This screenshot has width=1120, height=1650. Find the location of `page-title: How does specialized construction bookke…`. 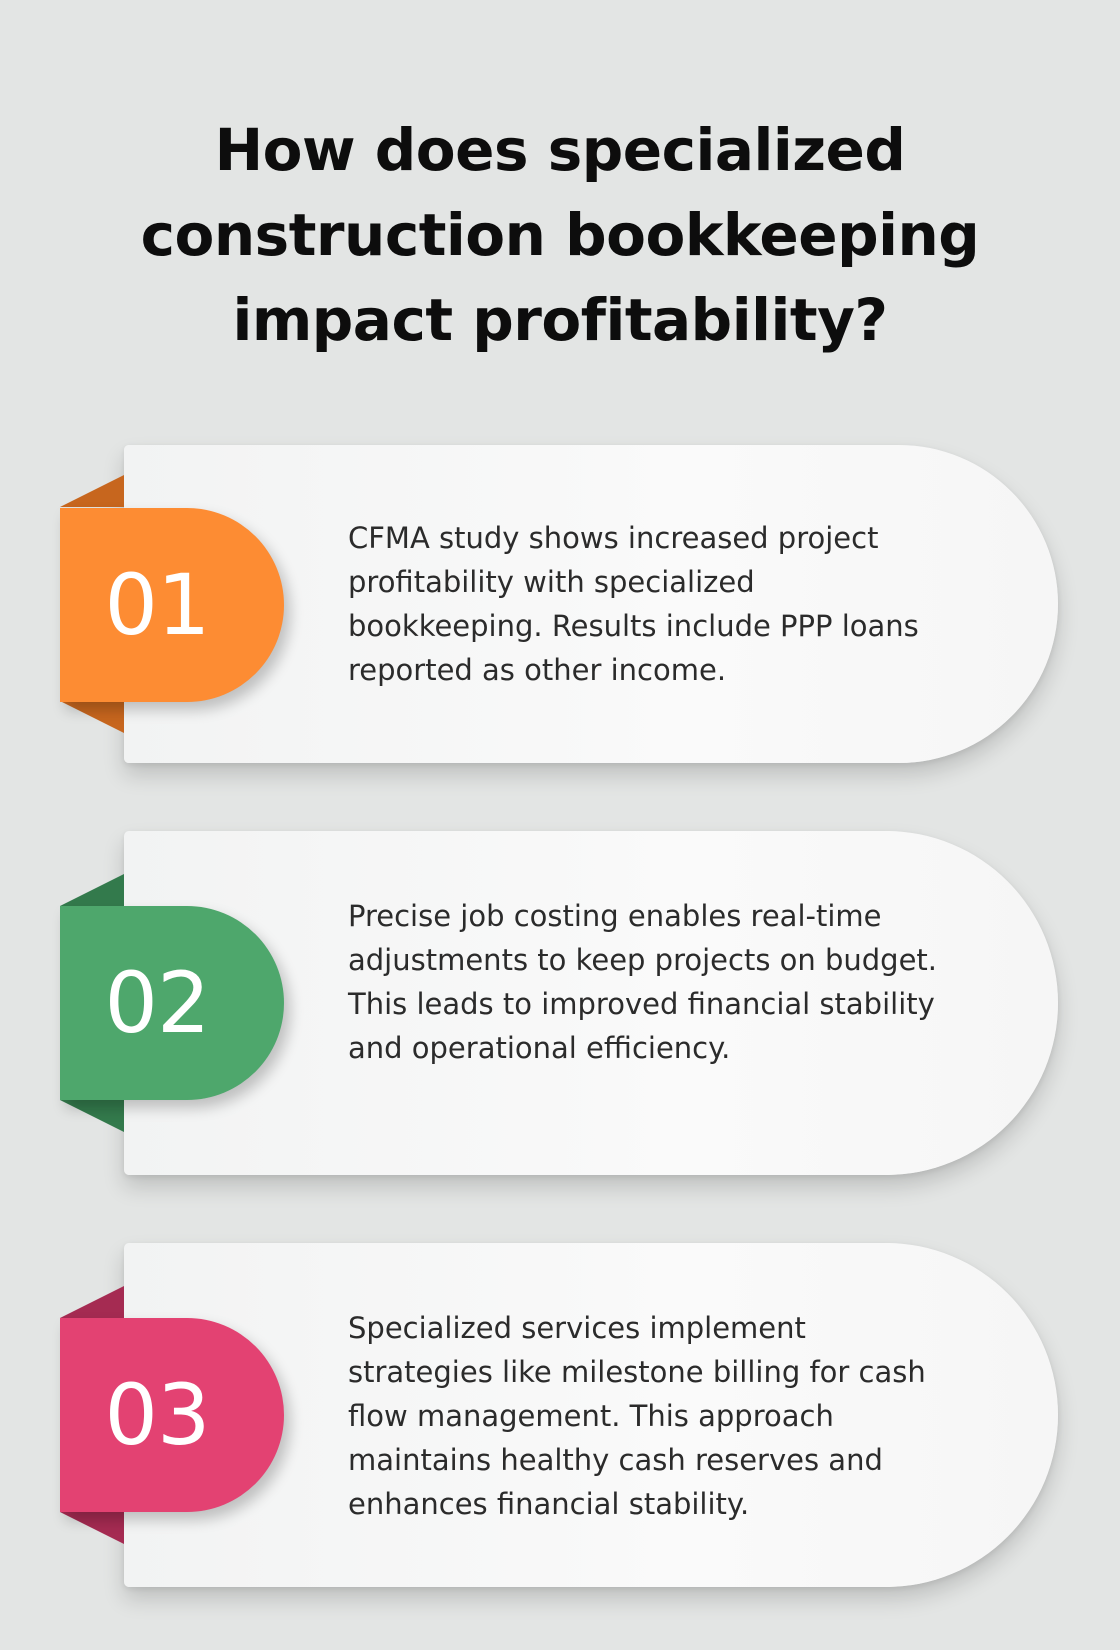

page-title: How does specialized construction bookke… is located at coordinates (560, 235).